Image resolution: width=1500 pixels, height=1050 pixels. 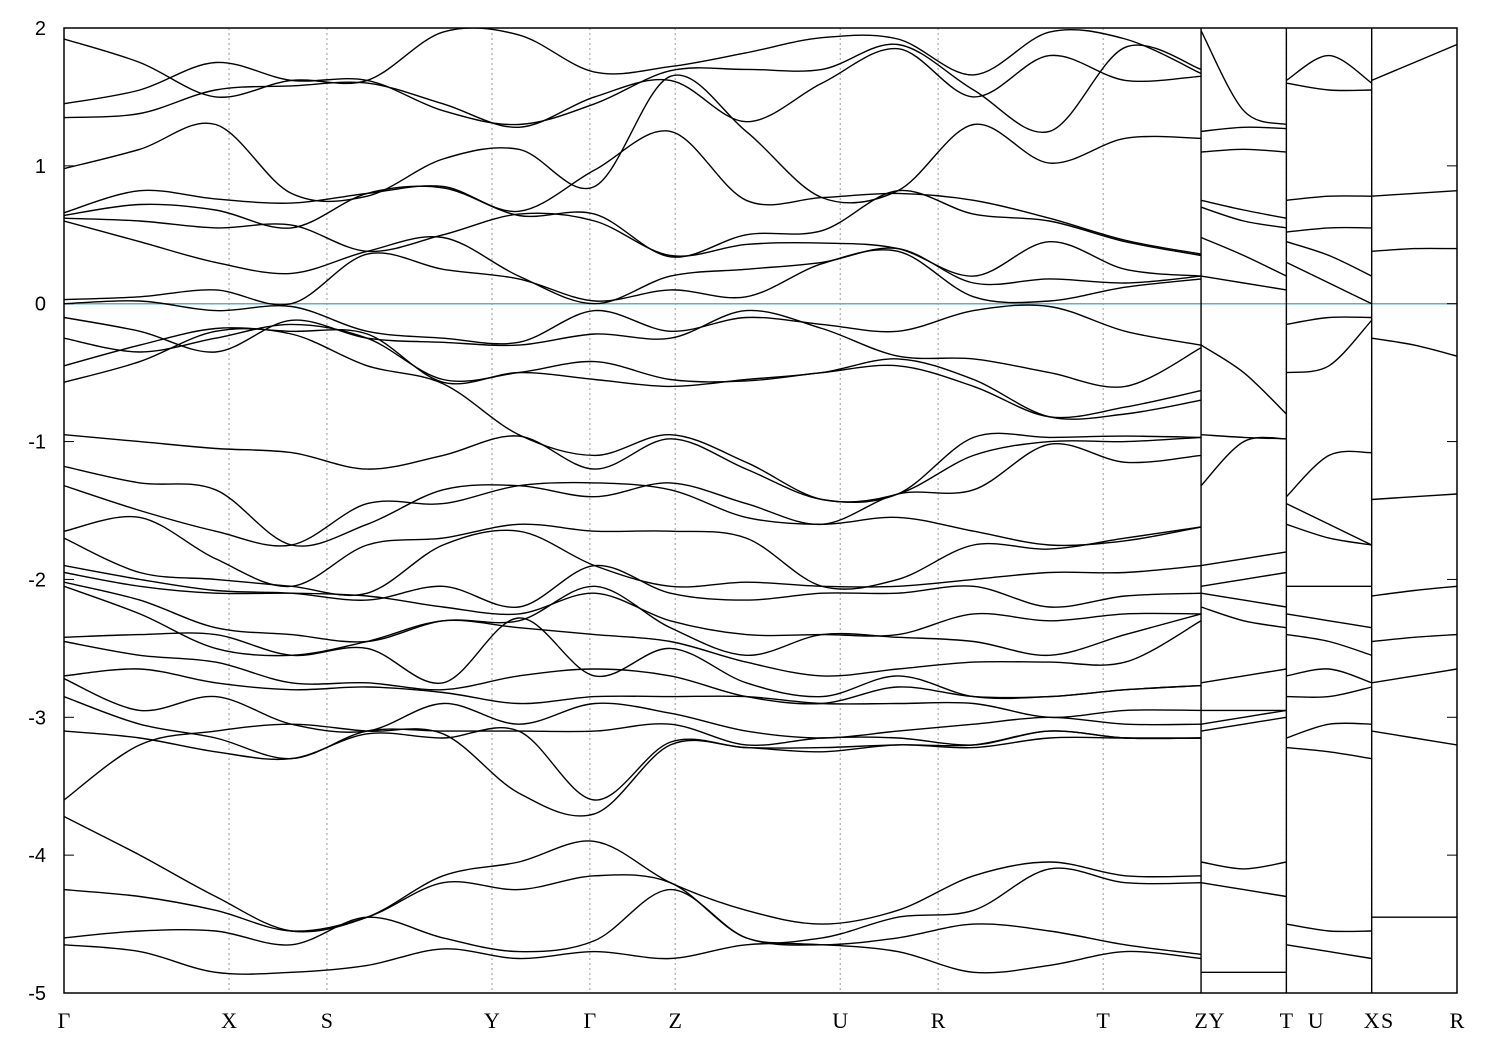 What do you see at coordinates (37, 580) in the screenshot?
I see `y-tick-label-4: -2` at bounding box center [37, 580].